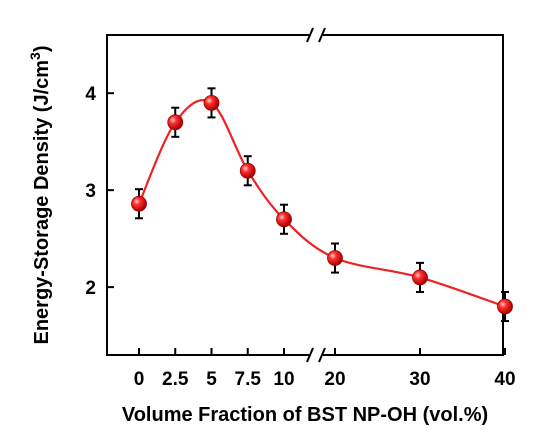 The image size is (550, 441). What do you see at coordinates (305, 415) in the screenshot?
I see `x-axis-title: Volume Fraction of BST NP-OH (vol.%)` at bounding box center [305, 415].